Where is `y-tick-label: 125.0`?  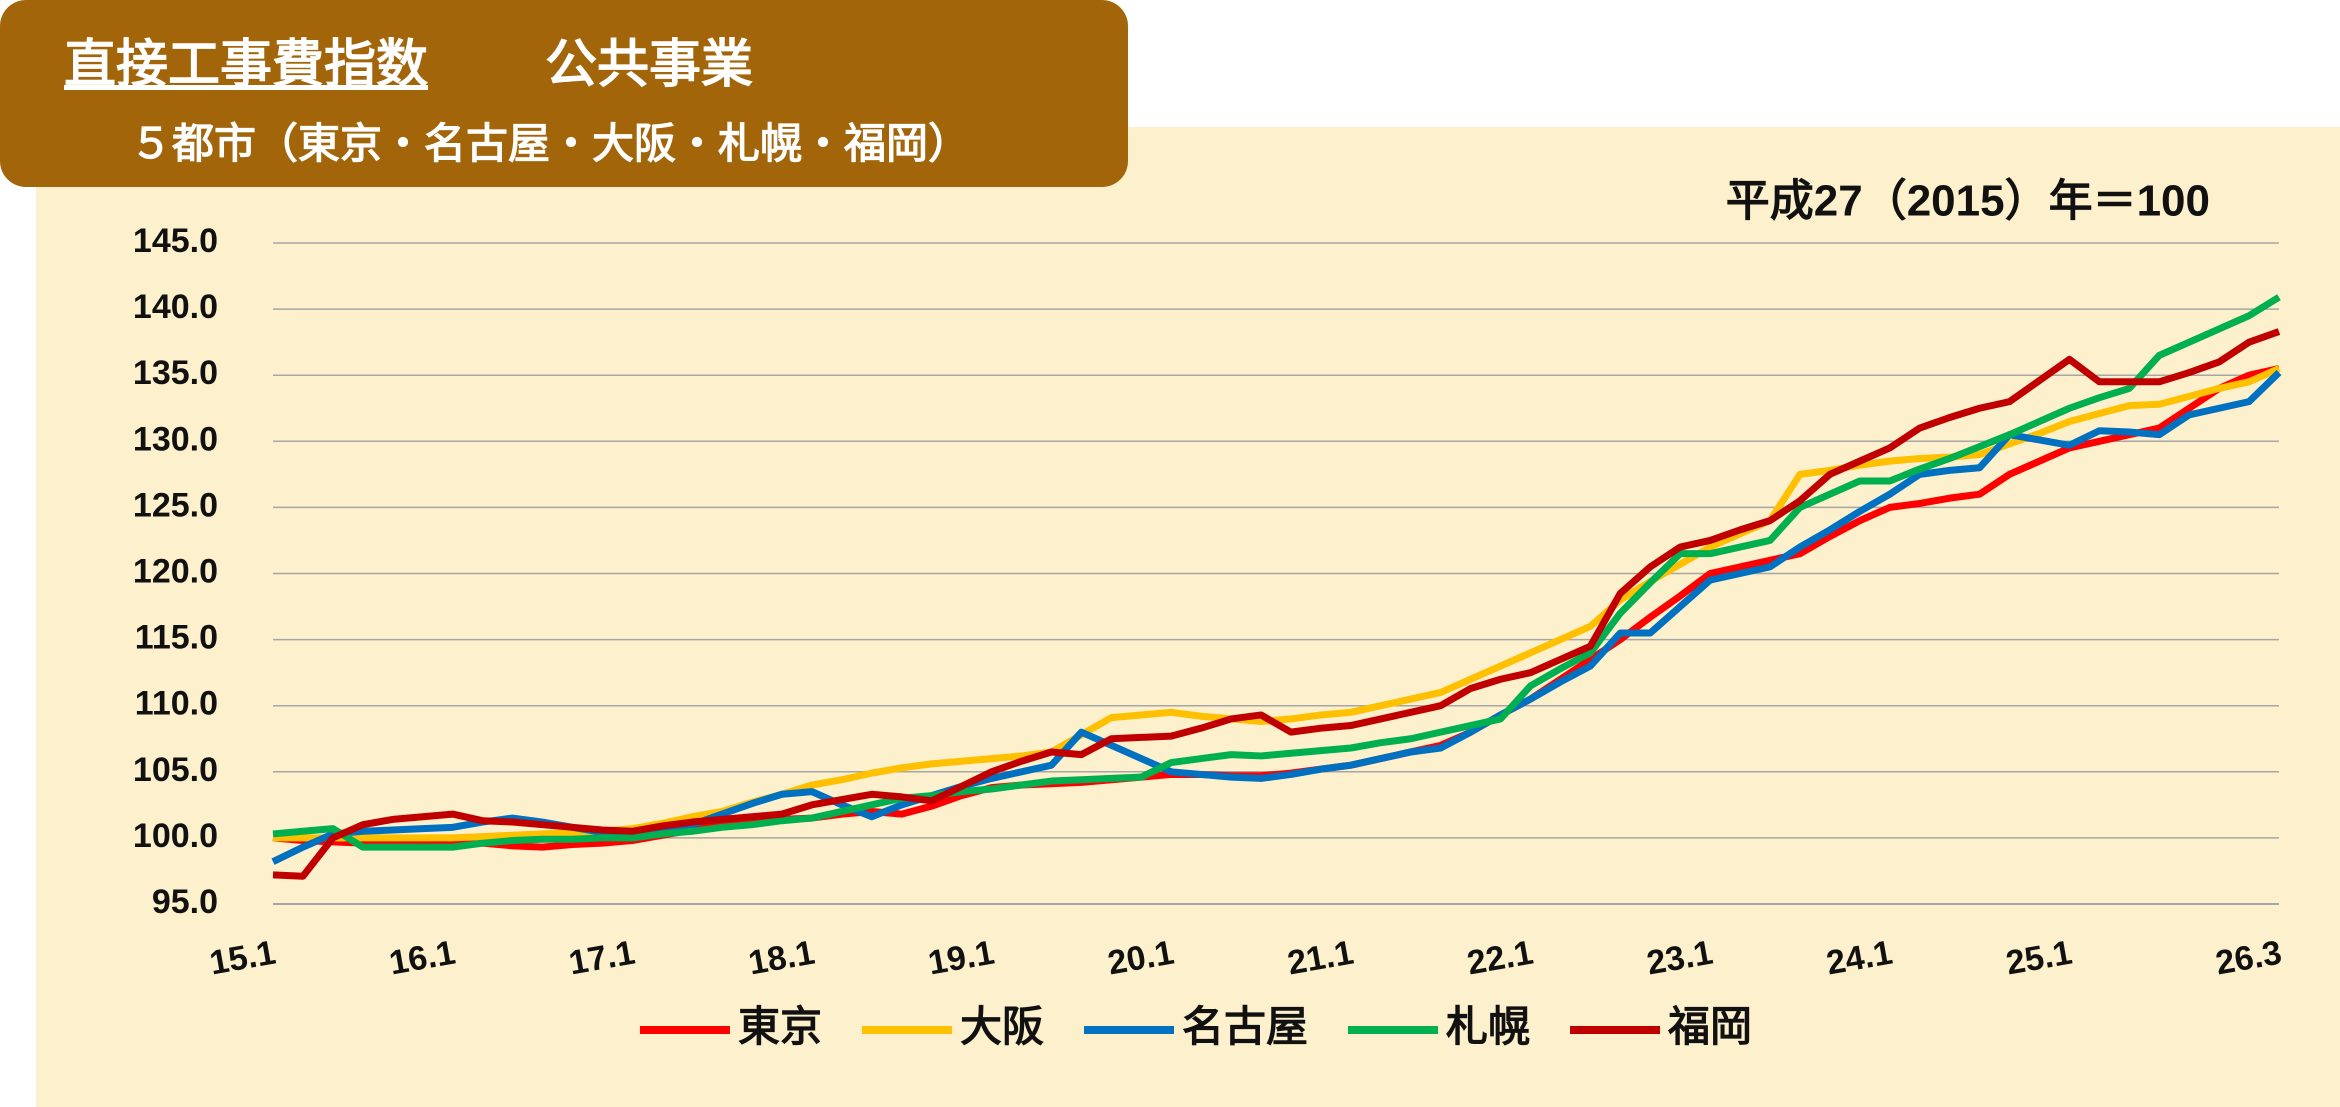
y-tick-label: 125.0 is located at coordinates (175, 505).